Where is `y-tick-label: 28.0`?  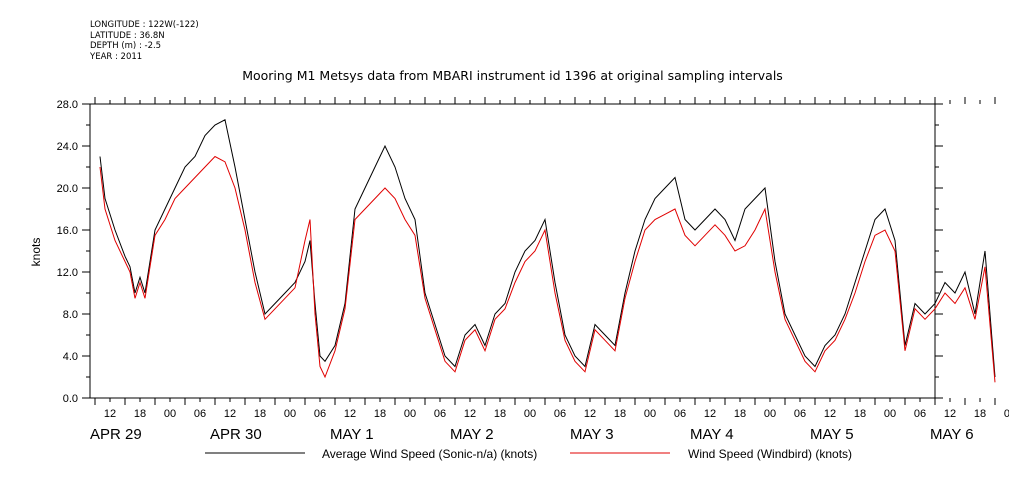 y-tick-label: 28.0 is located at coordinates (67, 105).